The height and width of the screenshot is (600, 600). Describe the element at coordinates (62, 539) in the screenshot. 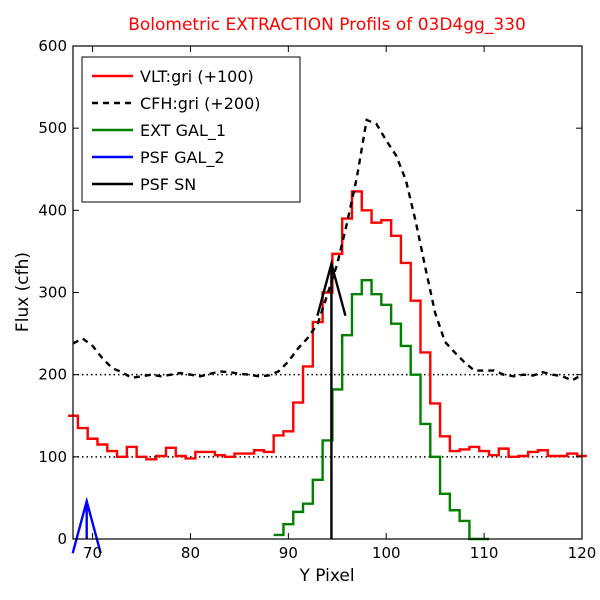

I see `y-tick-label: 0` at that location.